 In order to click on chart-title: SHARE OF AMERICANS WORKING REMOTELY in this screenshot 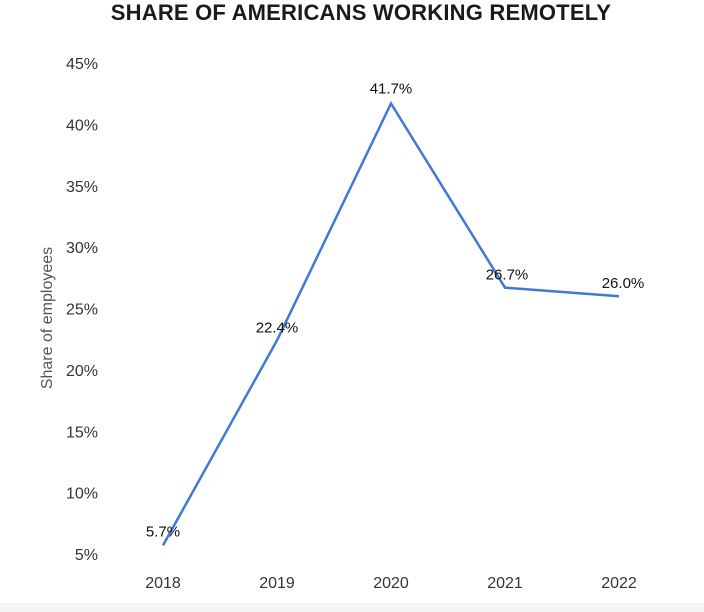, I will do `click(361, 12)`.